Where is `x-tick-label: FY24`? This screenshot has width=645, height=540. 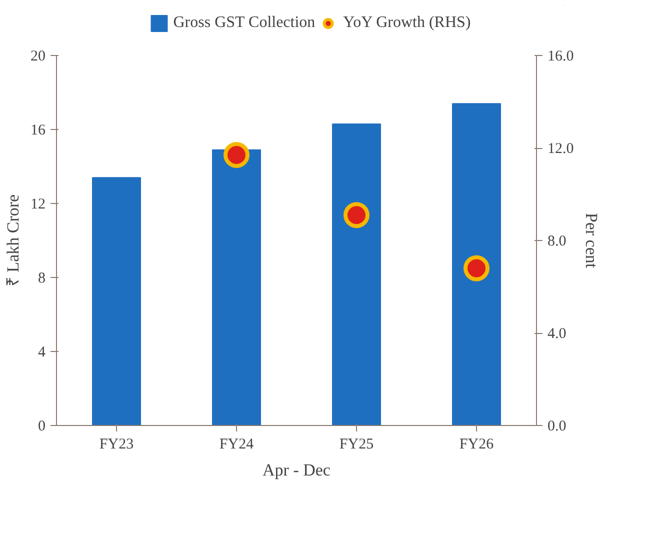
x-tick-label: FY24 is located at coordinates (236, 444).